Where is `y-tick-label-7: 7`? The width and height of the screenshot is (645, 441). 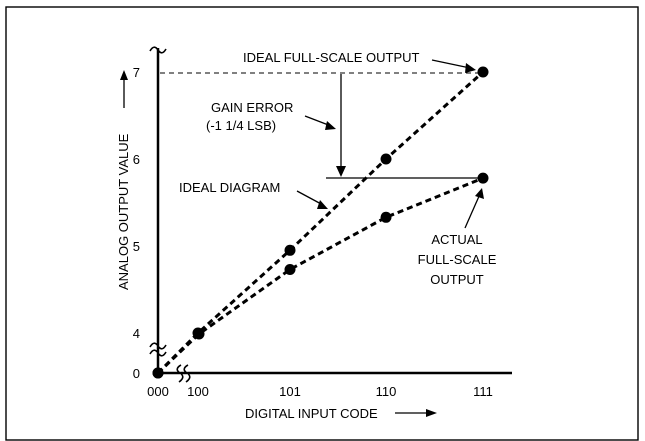
y-tick-label-7: 7 is located at coordinates (136, 72).